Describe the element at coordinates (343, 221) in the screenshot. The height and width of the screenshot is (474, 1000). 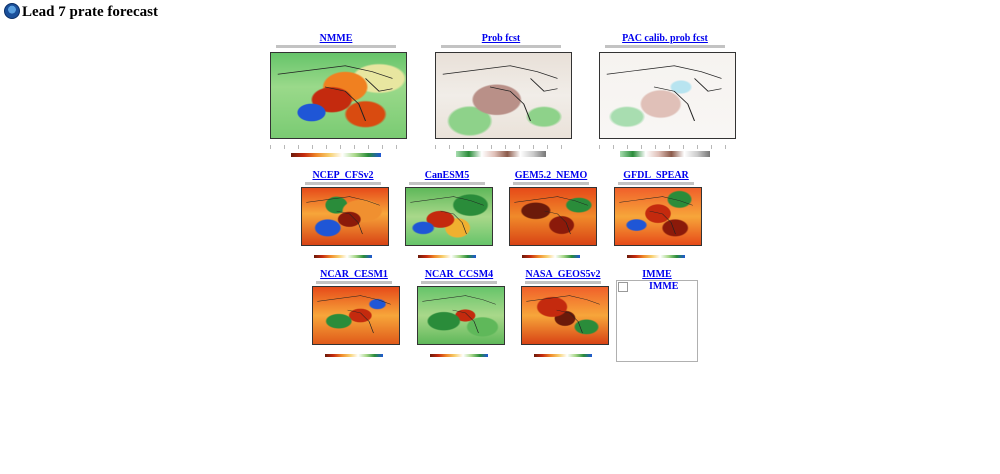
I see `map-ncep-cfsv2` at that location.